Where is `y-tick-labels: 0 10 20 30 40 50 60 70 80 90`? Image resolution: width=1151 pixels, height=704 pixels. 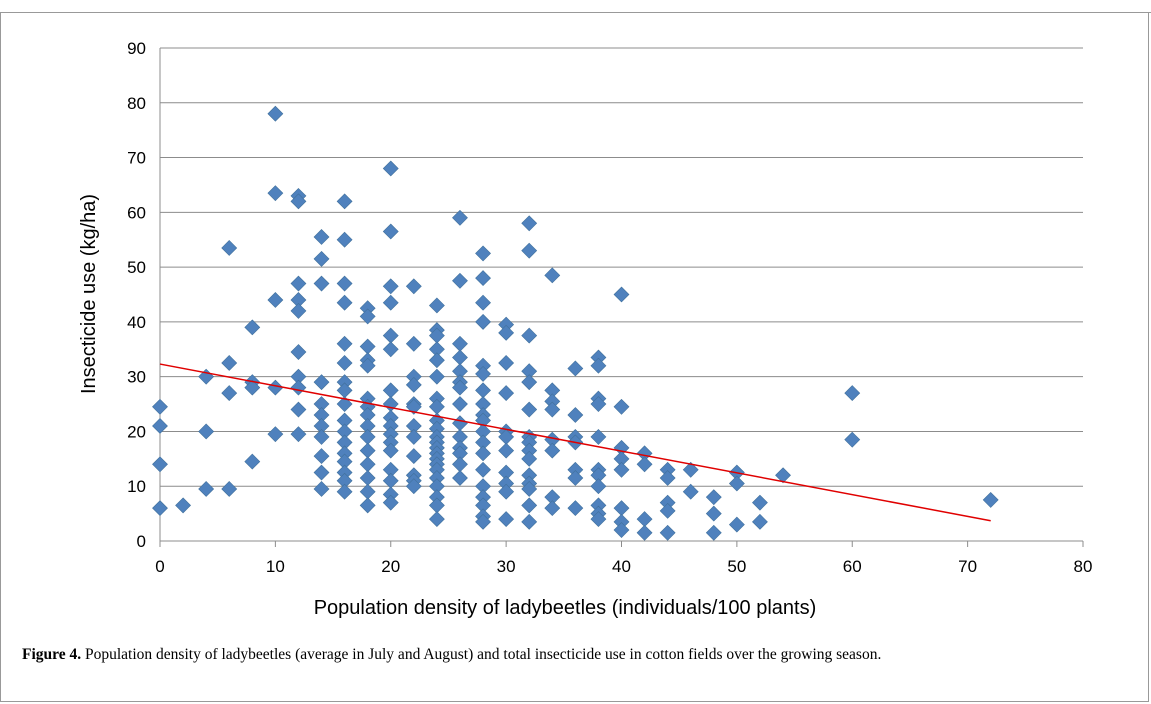
y-tick-labels: 0 10 20 30 40 50 60 70 80 90 is located at coordinates (136, 295).